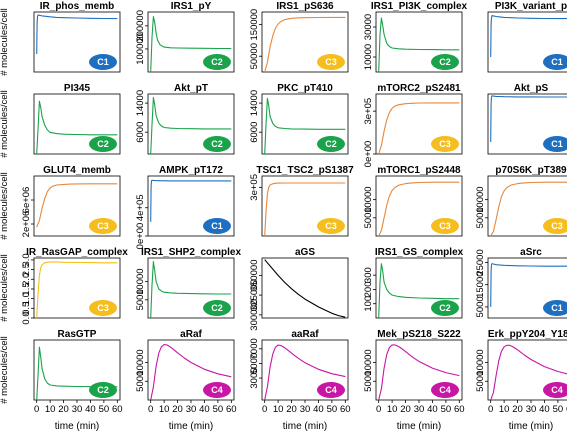 The height and width of the screenshot is (432, 567). I want to click on y-tick-label: 6e+06, so click(26, 200).